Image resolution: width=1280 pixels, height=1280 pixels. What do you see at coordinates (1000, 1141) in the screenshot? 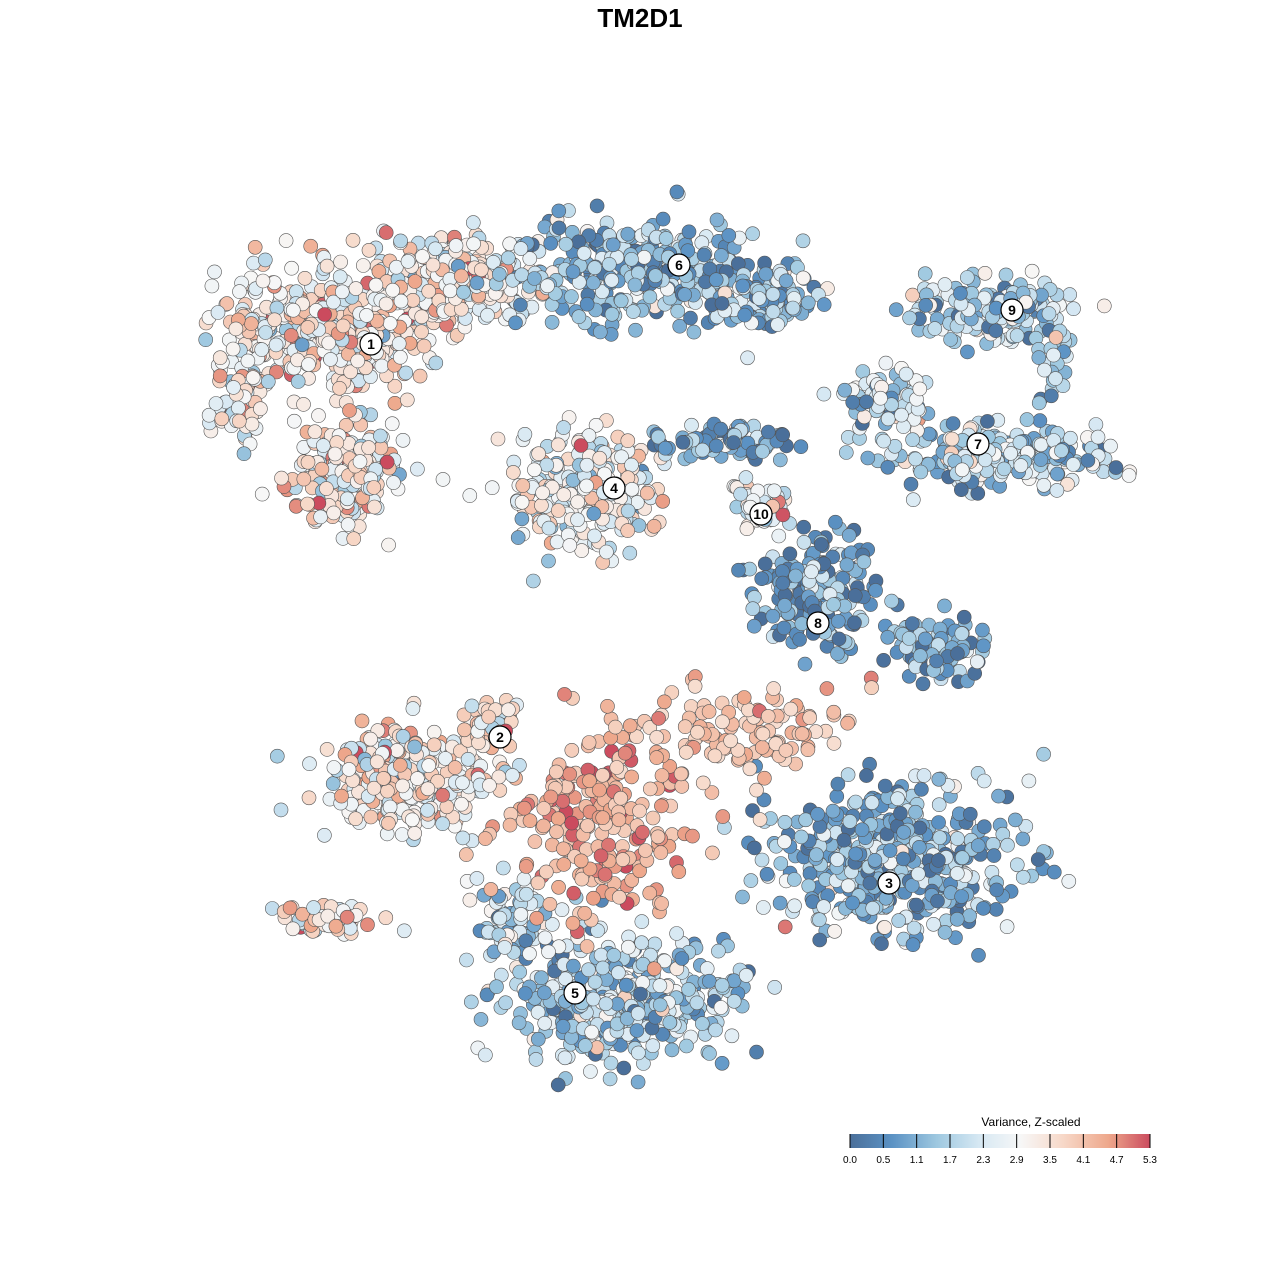
I see `legend-colorbar` at bounding box center [1000, 1141].